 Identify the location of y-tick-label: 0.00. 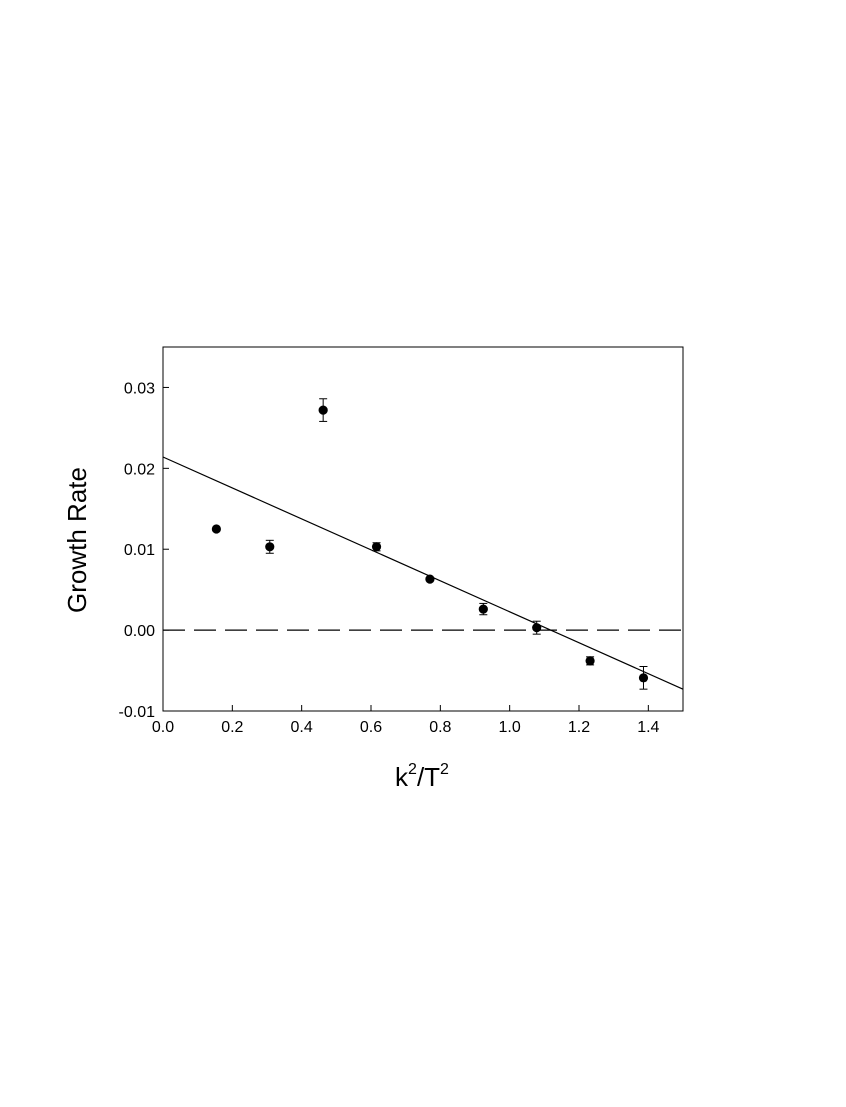
(139, 631).